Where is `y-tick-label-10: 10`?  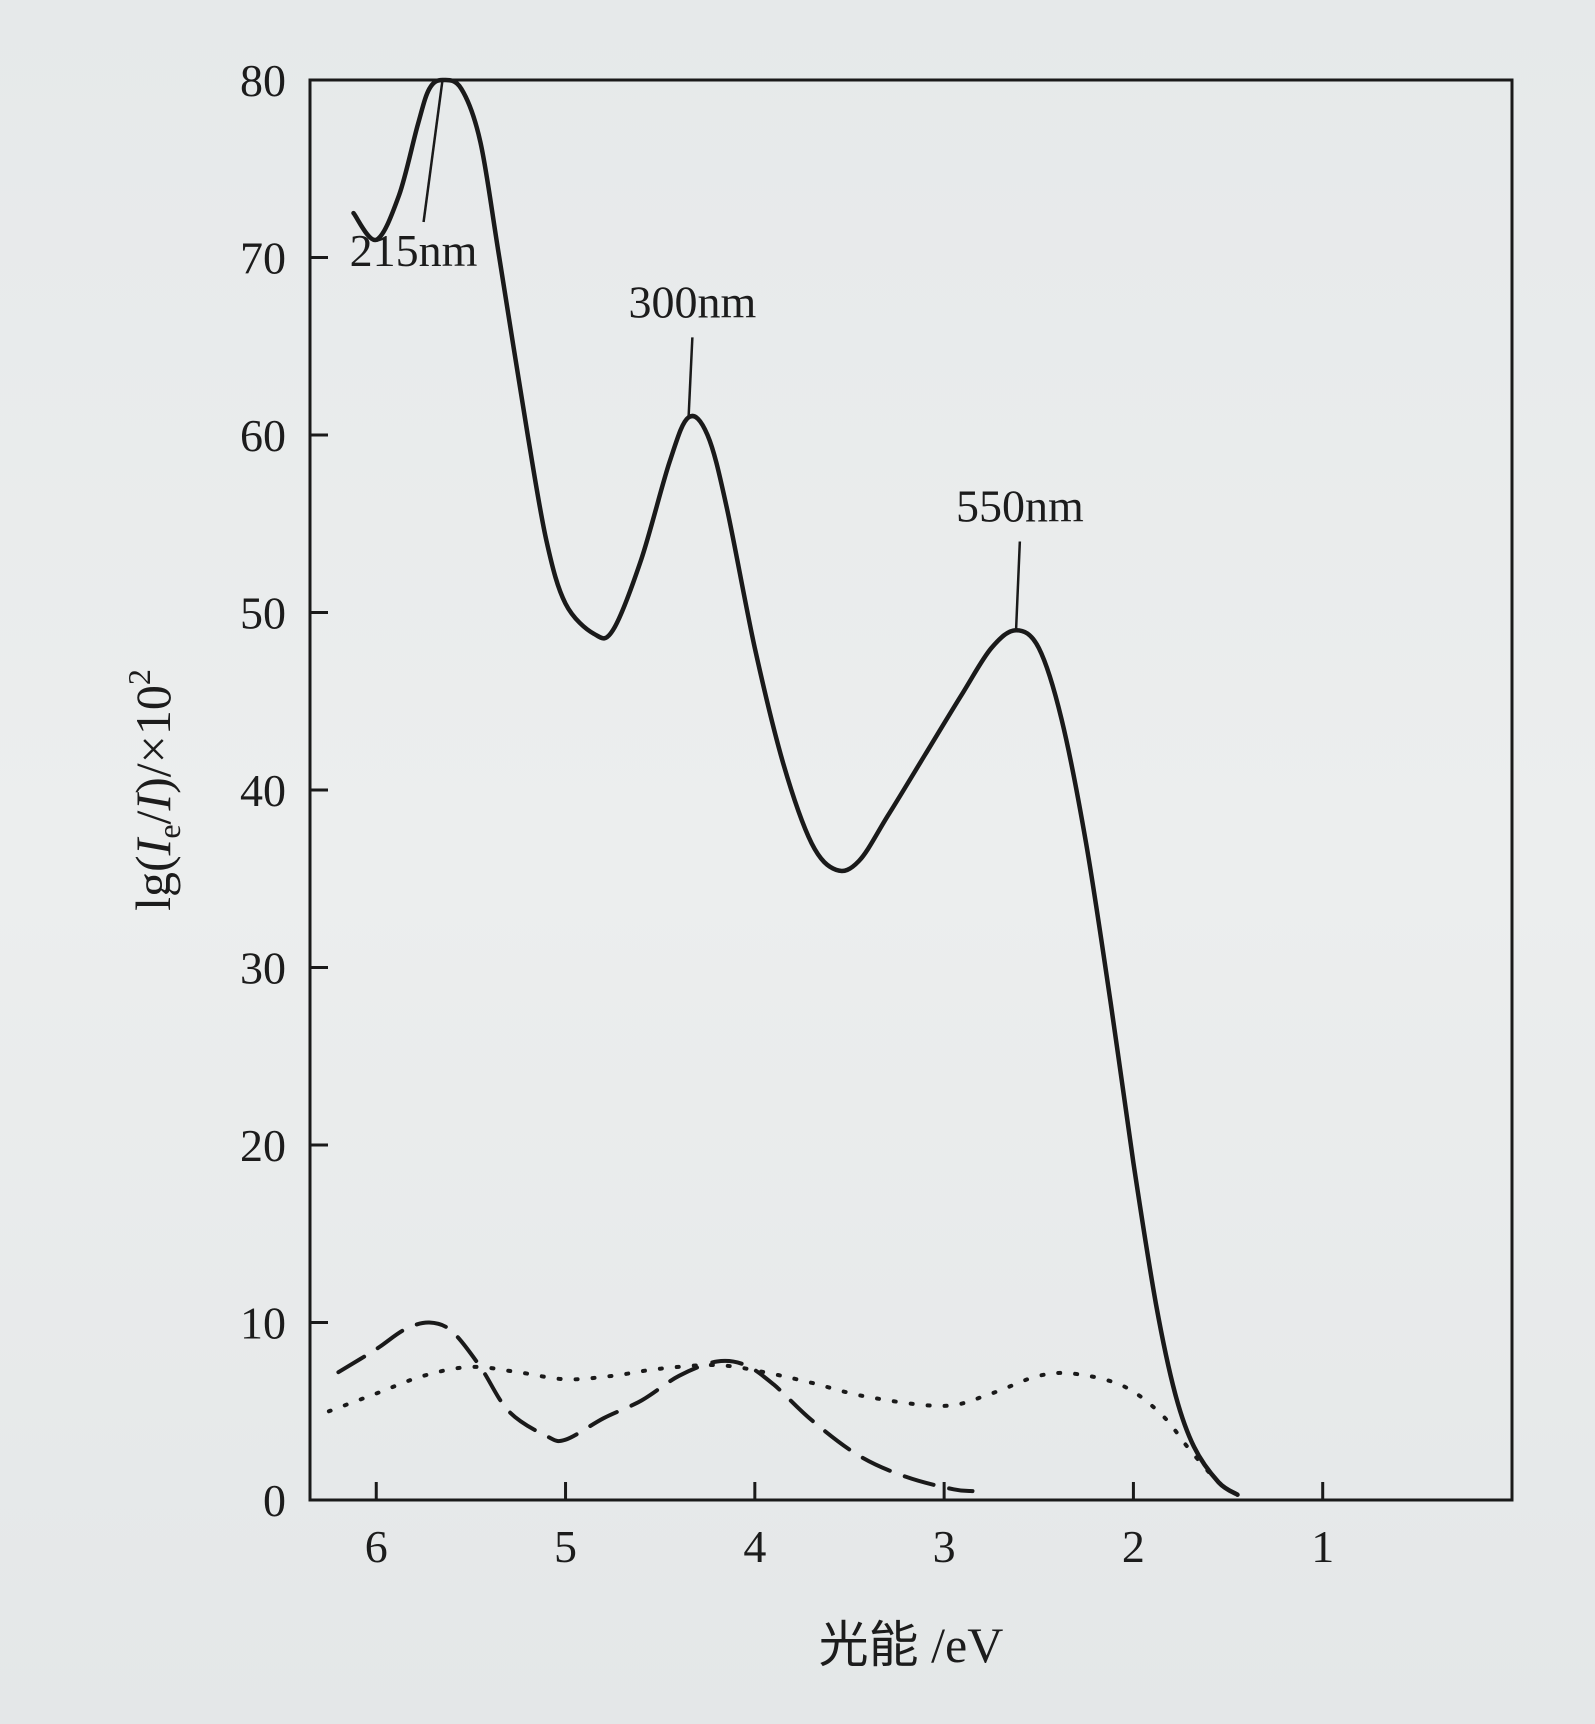
y-tick-label-10: 10 is located at coordinates (263, 1323).